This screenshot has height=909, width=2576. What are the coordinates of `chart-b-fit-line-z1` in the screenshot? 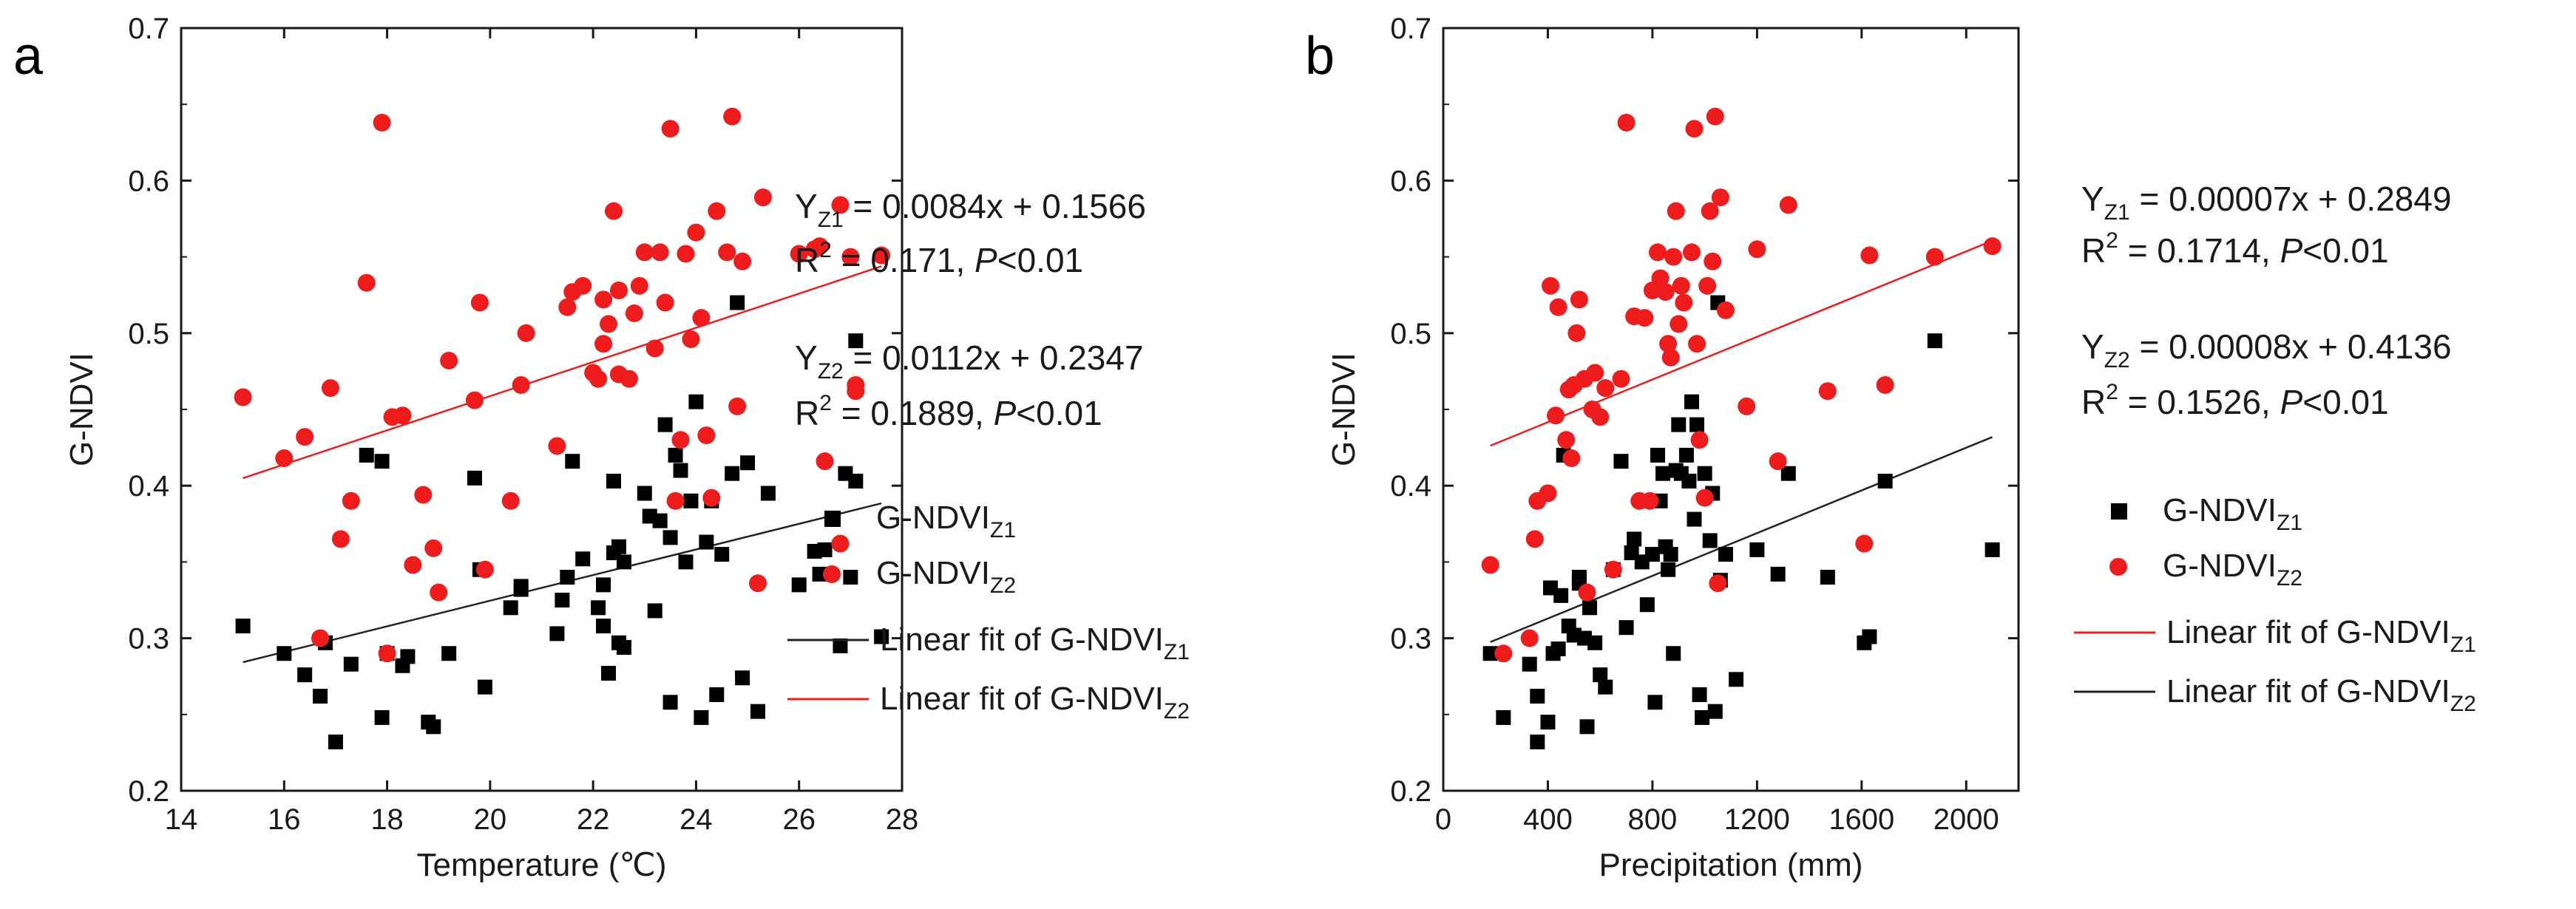 It's located at (1741, 343).